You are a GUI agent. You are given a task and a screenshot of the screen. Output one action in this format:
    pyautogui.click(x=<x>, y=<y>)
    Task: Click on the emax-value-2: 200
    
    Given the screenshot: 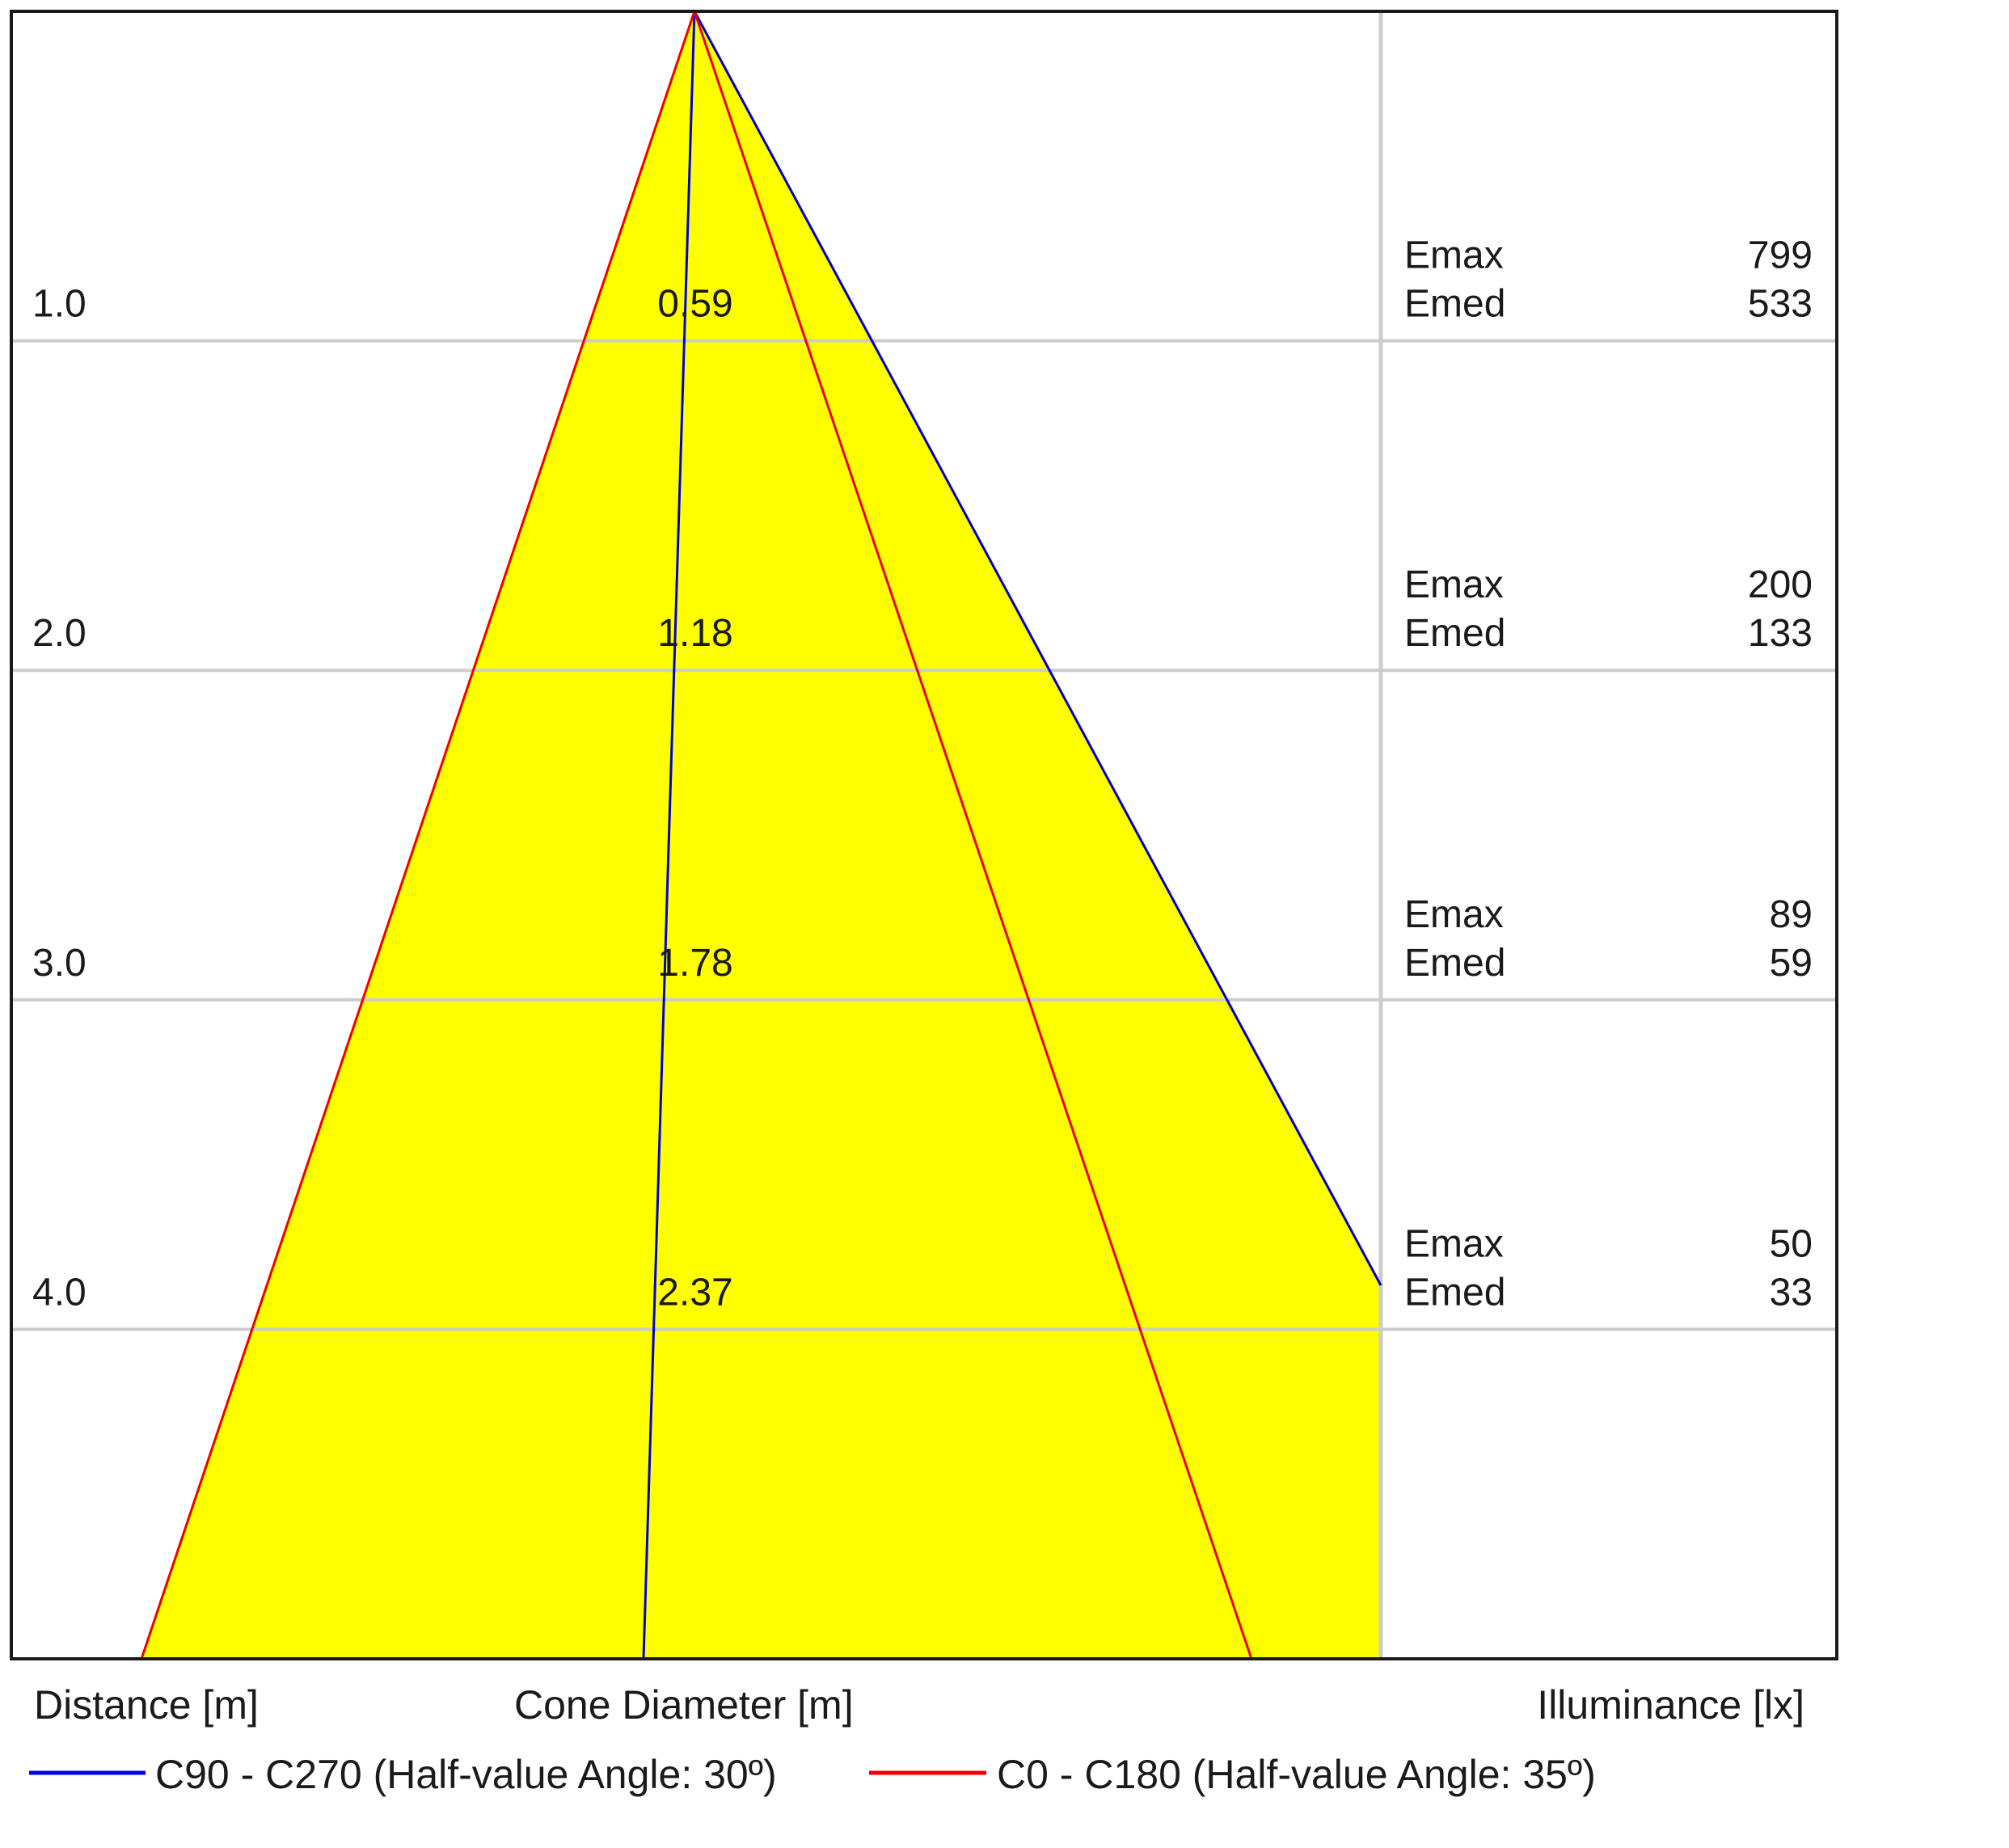 What is the action you would take?
    pyautogui.click(x=1780, y=585)
    